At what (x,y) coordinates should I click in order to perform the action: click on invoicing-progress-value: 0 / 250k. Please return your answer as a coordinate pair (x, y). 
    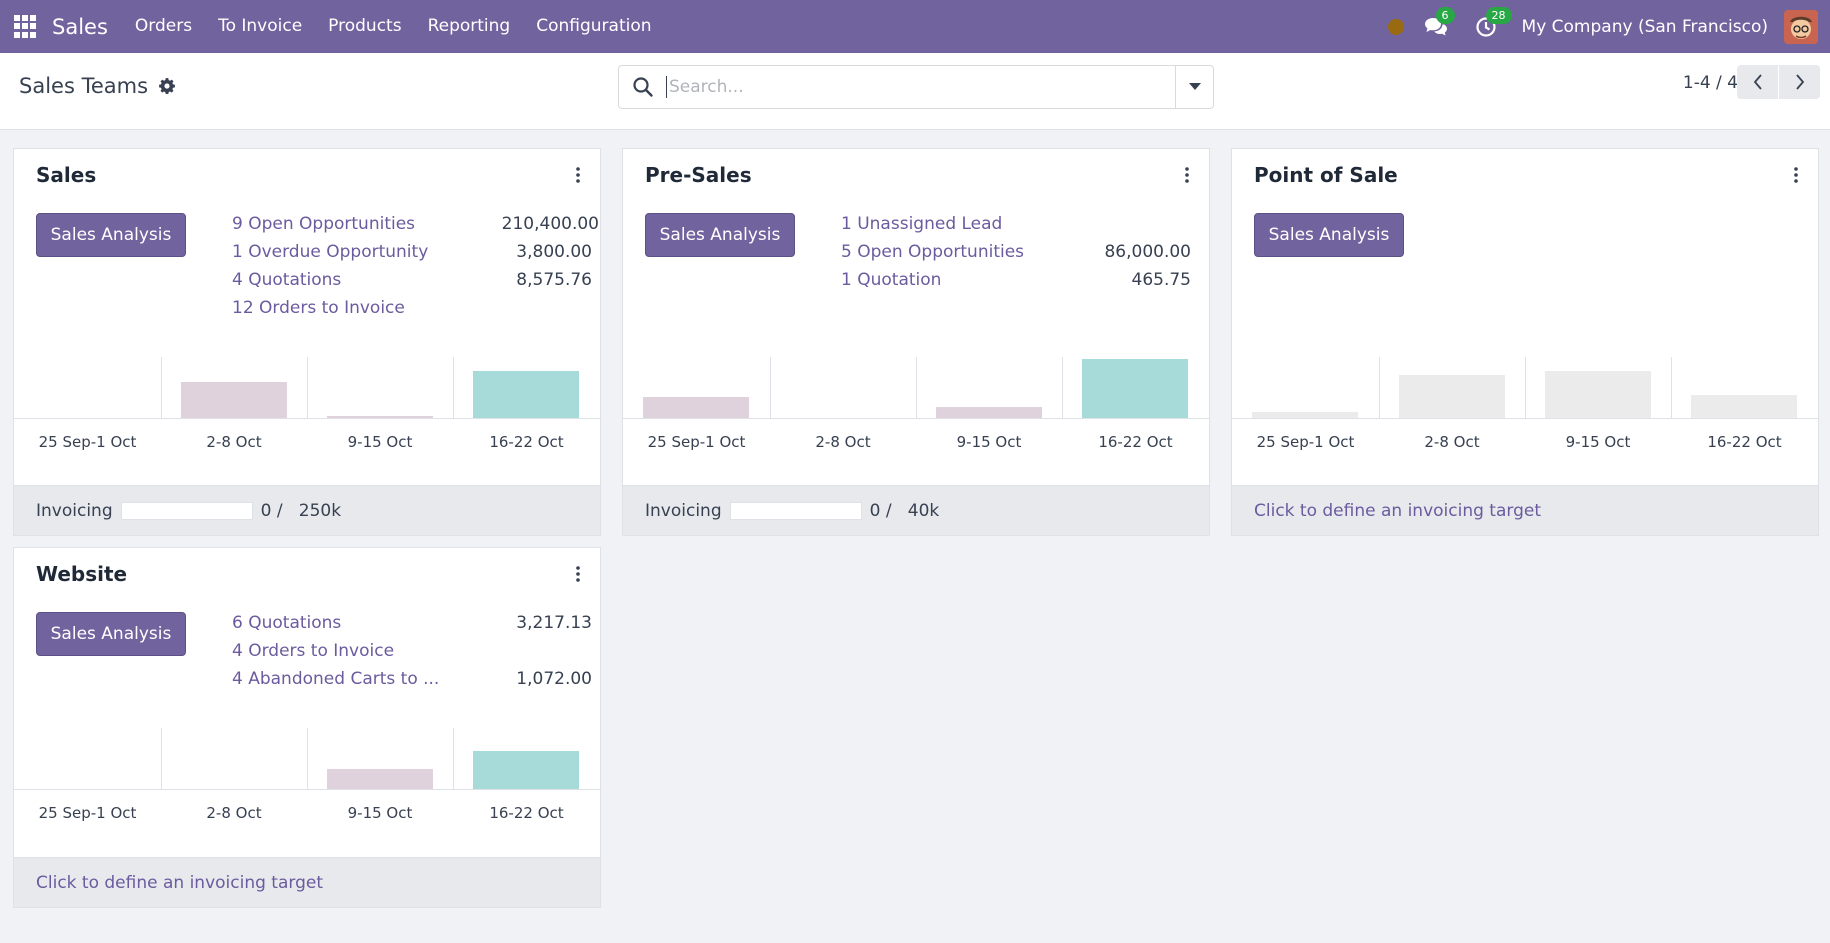
    Looking at the image, I should click on (301, 510).